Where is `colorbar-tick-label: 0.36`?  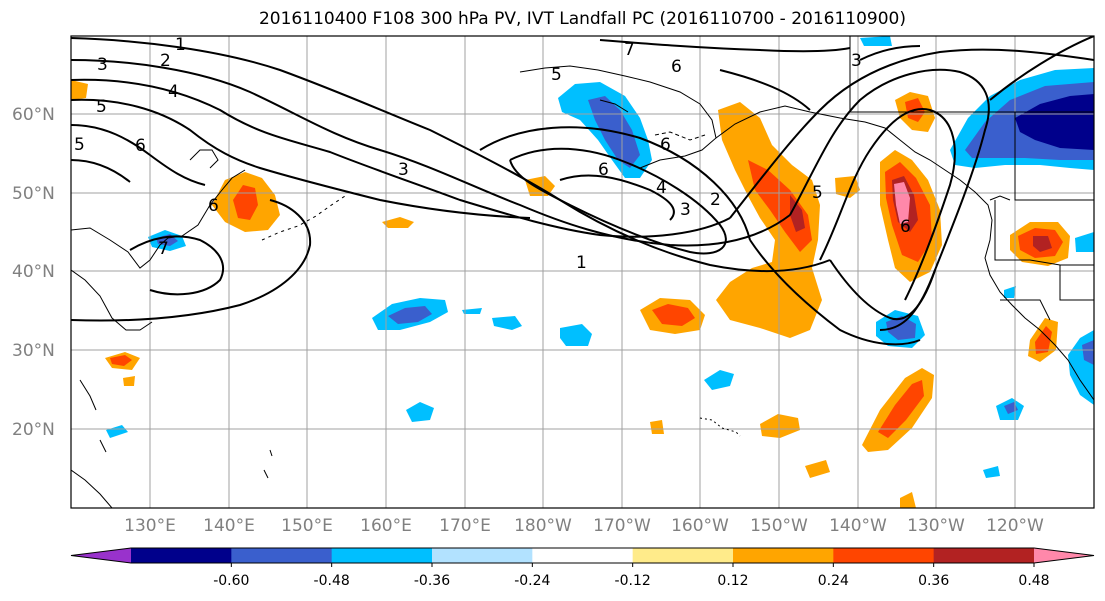
colorbar-tick-label: 0.36 is located at coordinates (933, 581).